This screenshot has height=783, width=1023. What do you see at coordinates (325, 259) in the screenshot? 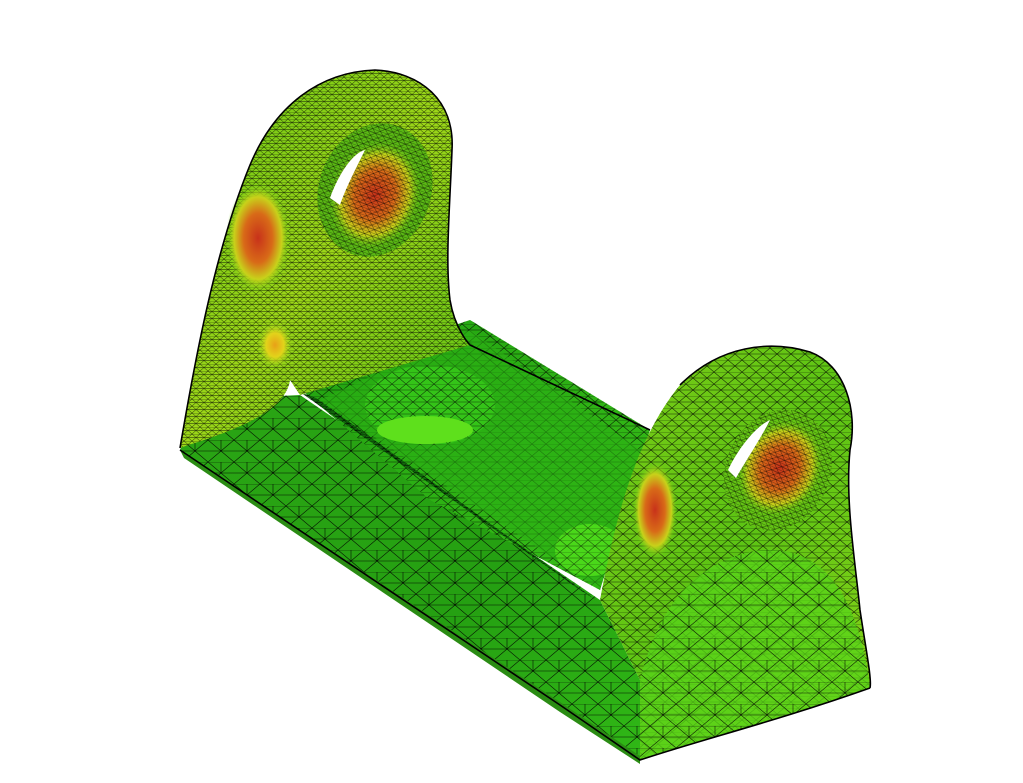
I see `left-lug` at bounding box center [325, 259].